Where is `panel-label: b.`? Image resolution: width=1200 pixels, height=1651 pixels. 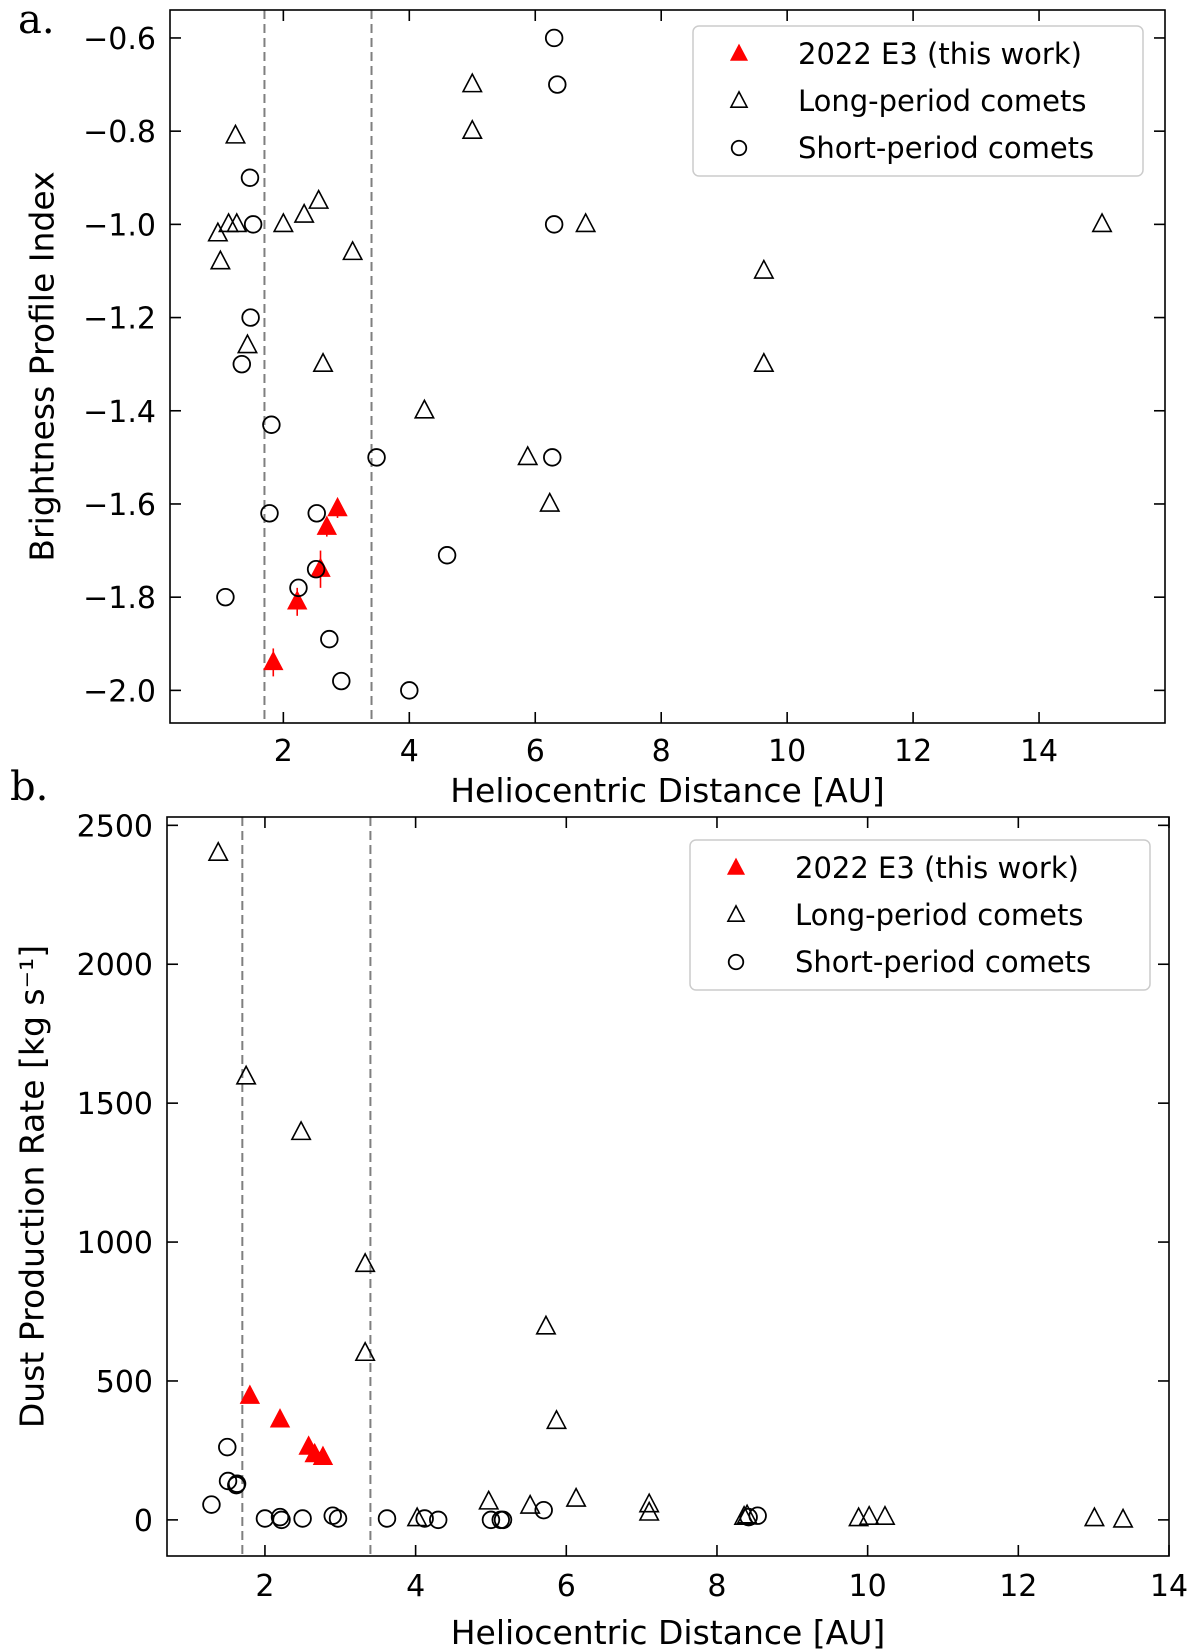 panel-label: b. is located at coordinates (29, 787).